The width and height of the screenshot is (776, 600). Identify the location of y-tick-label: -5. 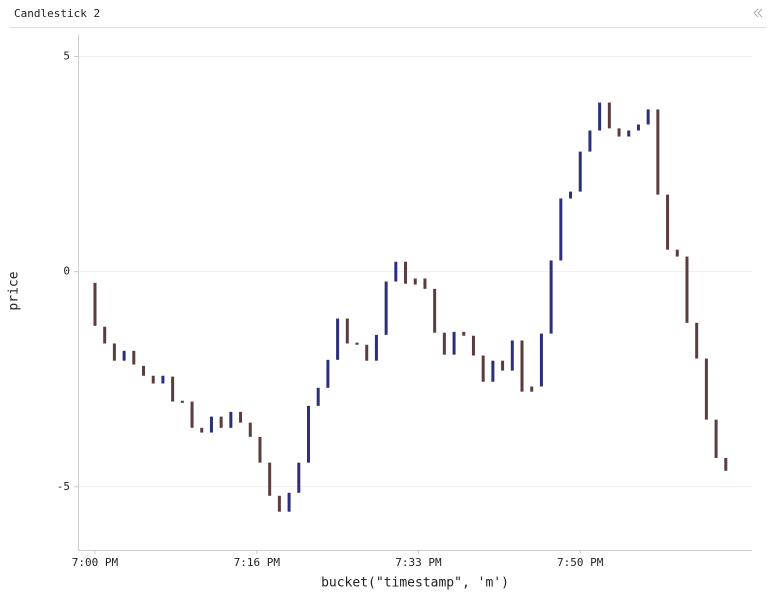
(63, 486).